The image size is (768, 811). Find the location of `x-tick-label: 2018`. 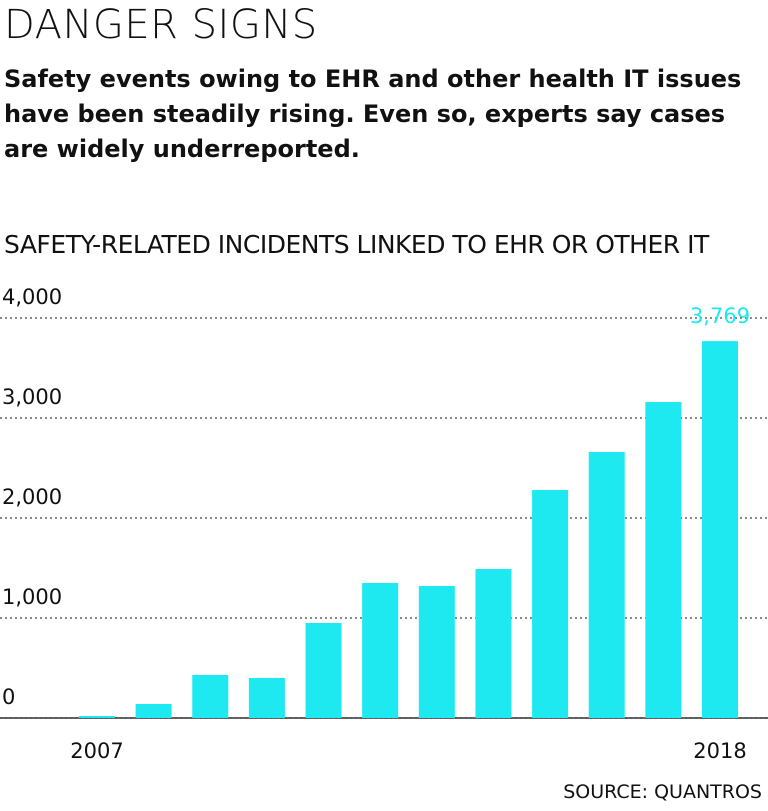

x-tick-label: 2018 is located at coordinates (719, 751).